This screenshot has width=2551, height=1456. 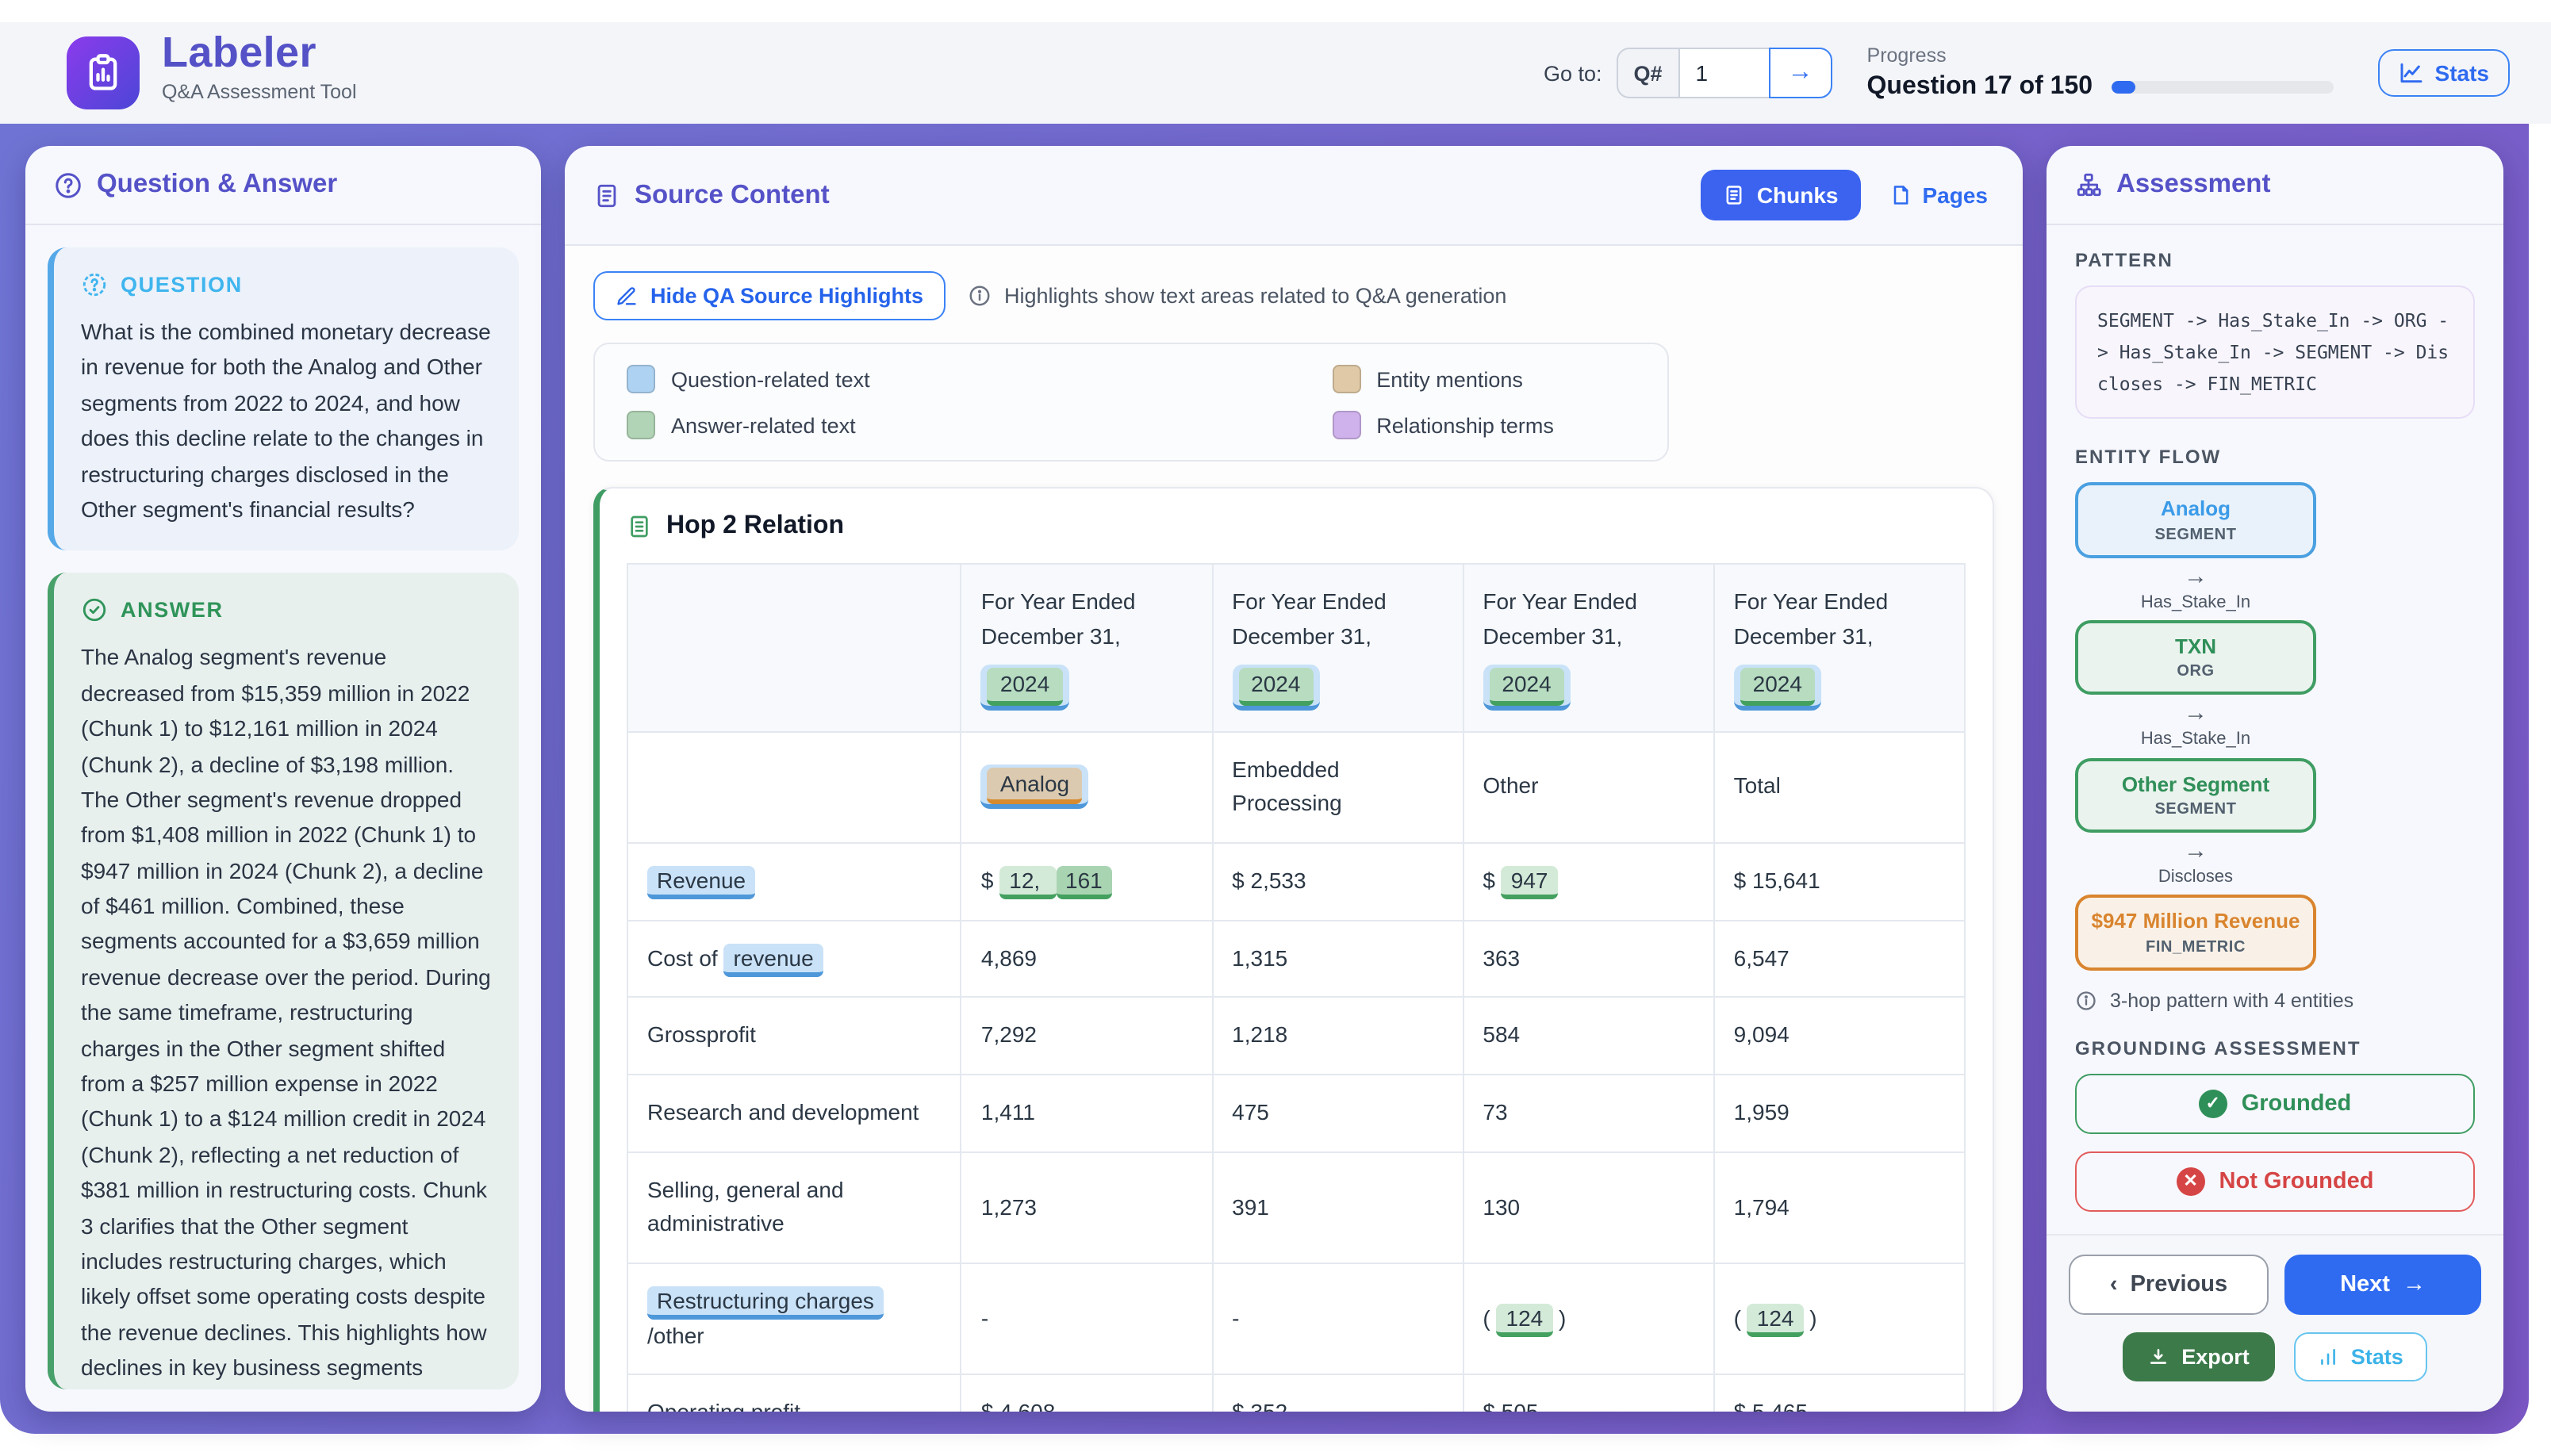 I want to click on progress: Progress Question 17 of 150, so click(x=2105, y=73).